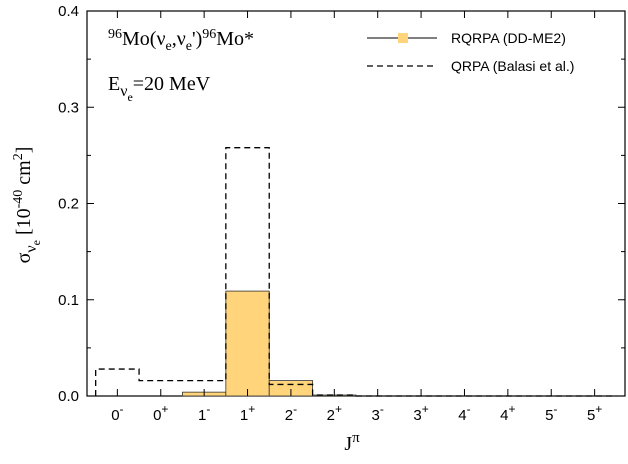  I want to click on y-label-unit-mid: cm, so click(24, 175).